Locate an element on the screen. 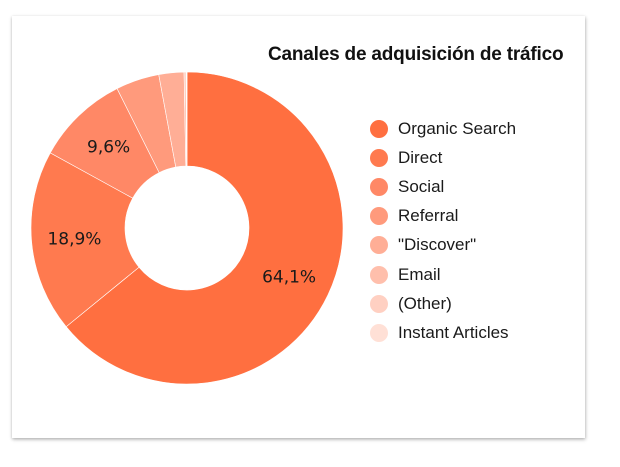  legend-item: "Discover" is located at coordinates (443, 245).